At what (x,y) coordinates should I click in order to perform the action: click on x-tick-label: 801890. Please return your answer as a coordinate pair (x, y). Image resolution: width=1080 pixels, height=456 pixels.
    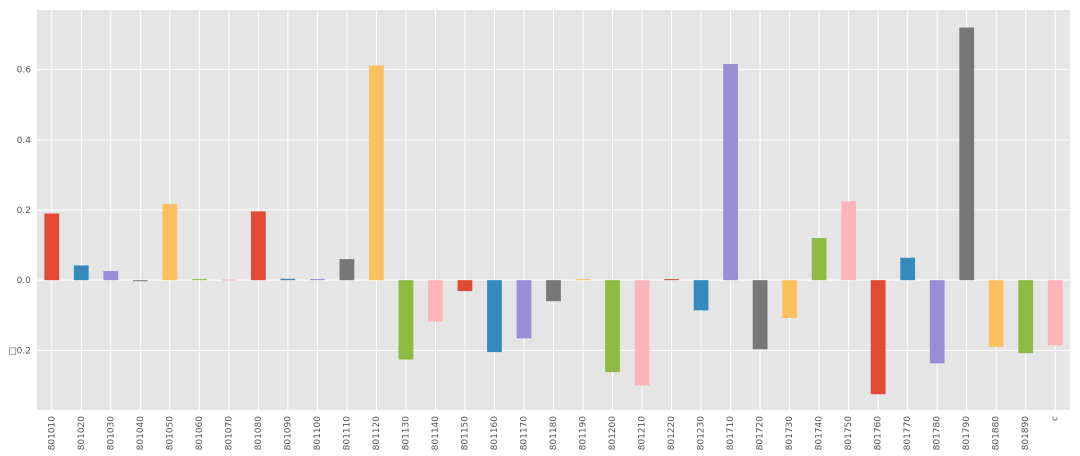
    Looking at the image, I should click on (1026, 433).